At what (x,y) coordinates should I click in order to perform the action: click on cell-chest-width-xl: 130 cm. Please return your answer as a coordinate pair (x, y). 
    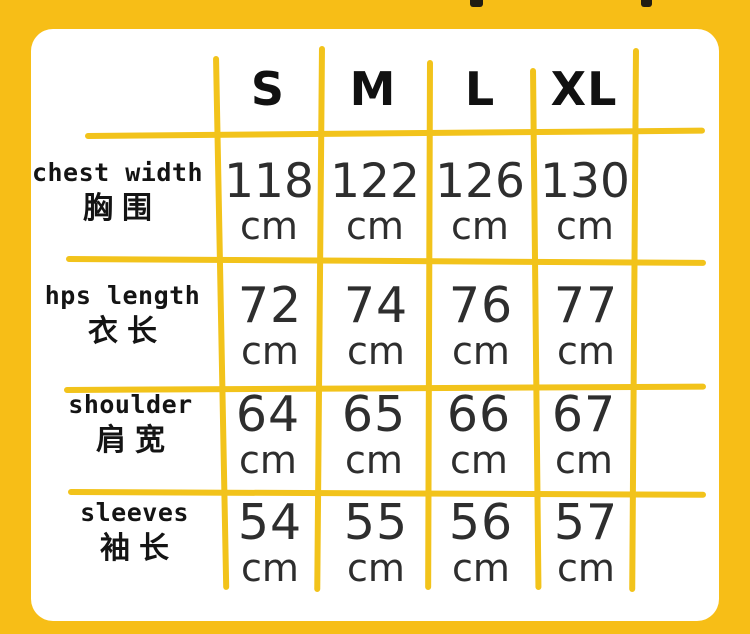
    Looking at the image, I should click on (585, 201).